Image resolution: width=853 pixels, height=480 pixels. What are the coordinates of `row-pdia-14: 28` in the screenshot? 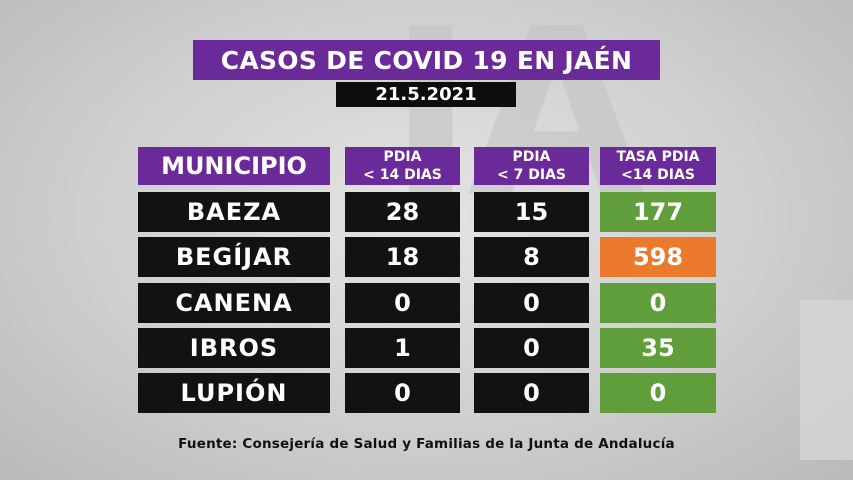 It's located at (402, 212).